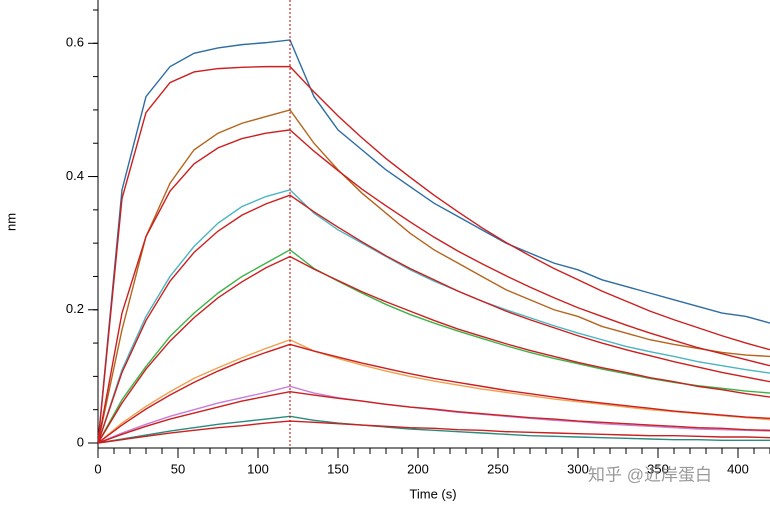 The width and height of the screenshot is (770, 506). What do you see at coordinates (97, 468) in the screenshot?
I see `x-tick-label: 0` at bounding box center [97, 468].